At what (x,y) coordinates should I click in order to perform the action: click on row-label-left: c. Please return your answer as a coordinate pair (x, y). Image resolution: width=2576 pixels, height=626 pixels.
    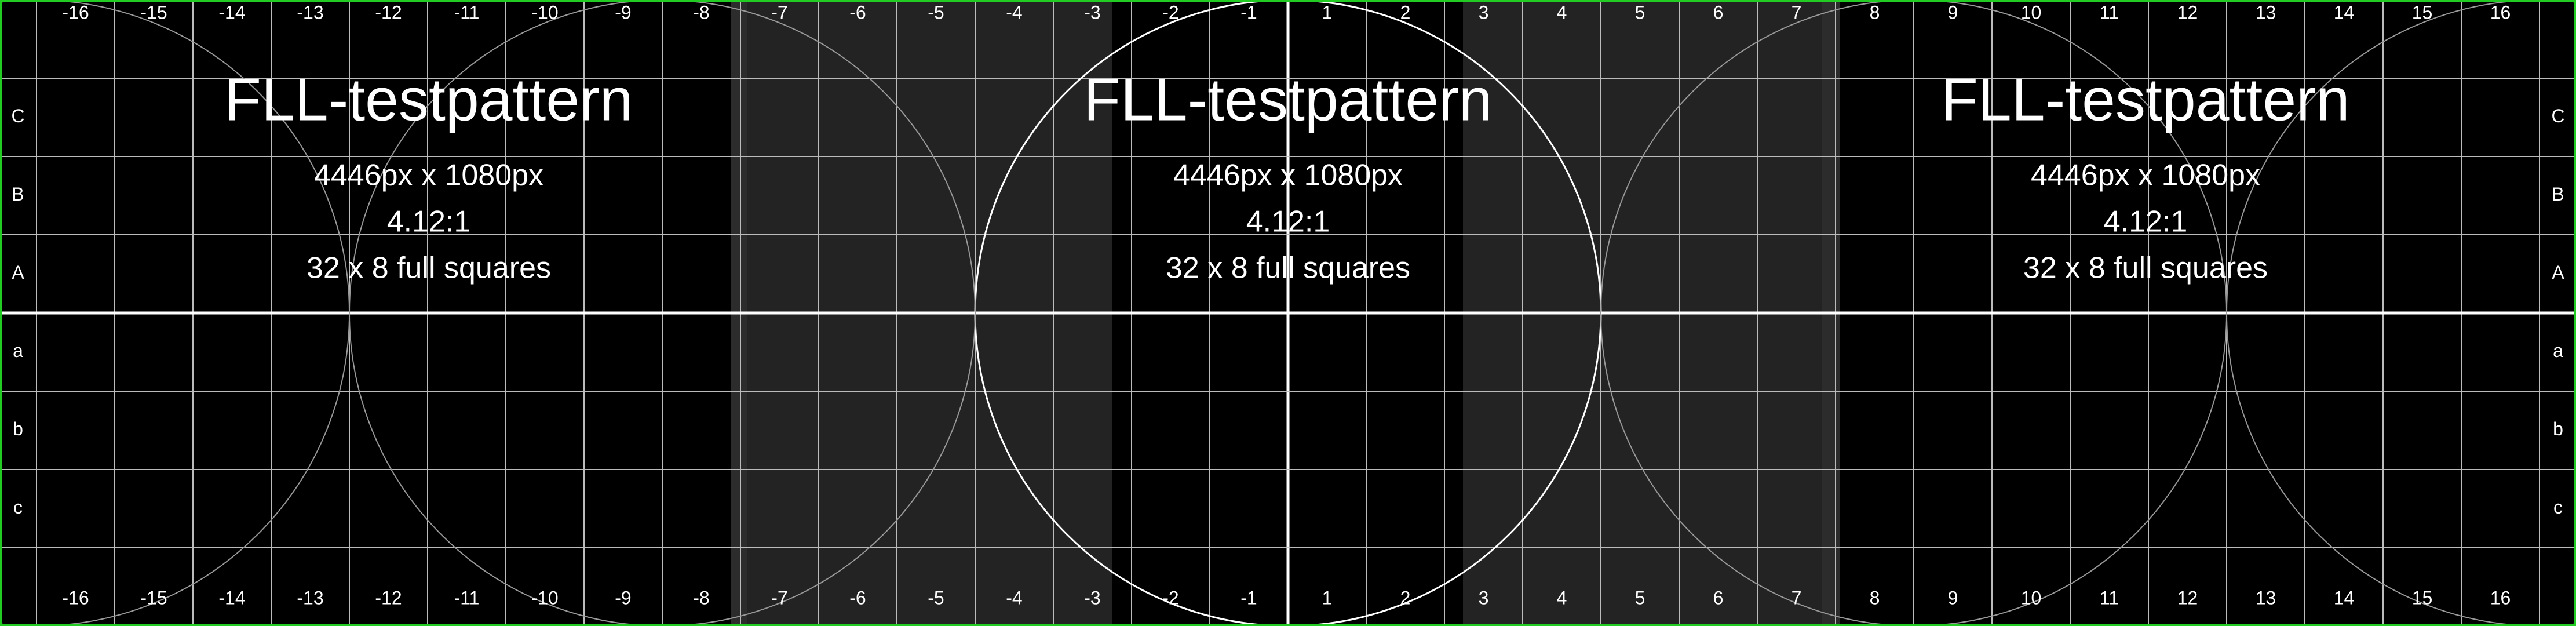
    Looking at the image, I should click on (18, 507).